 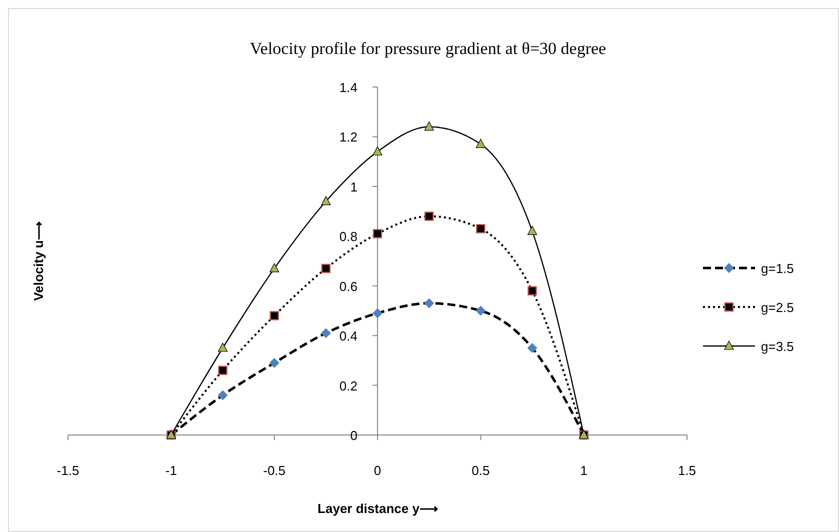 What do you see at coordinates (481, 470) in the screenshot?
I see `x-tick-label: 0.5` at bounding box center [481, 470].